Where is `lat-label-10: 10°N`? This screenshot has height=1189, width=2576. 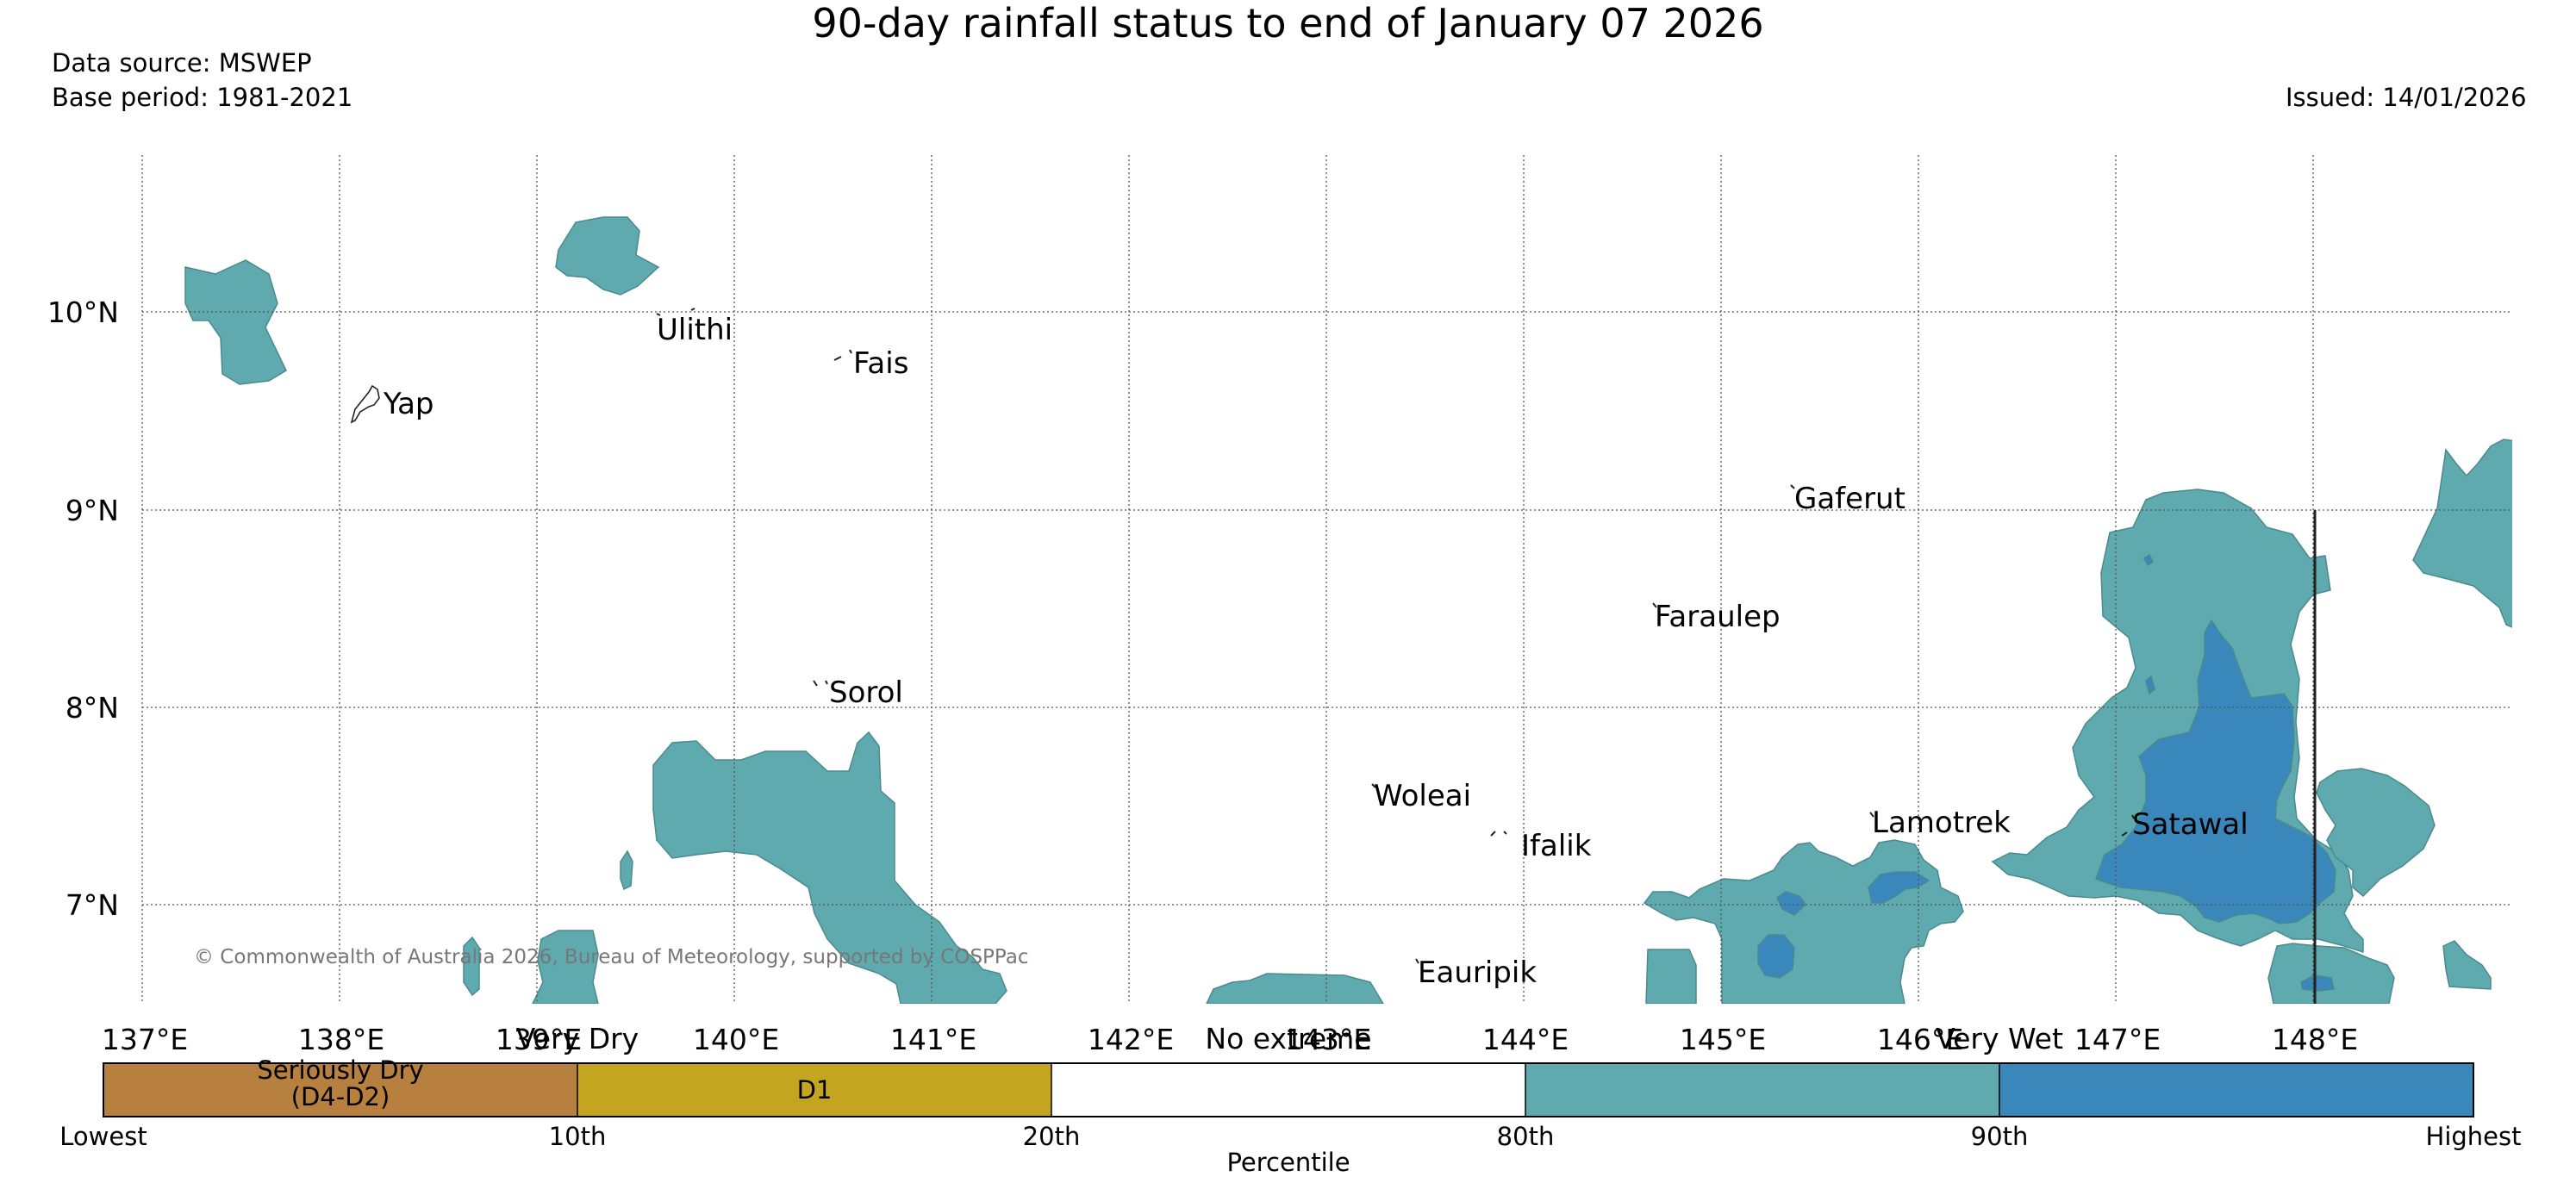
lat-label-10: 10°N is located at coordinates (83, 312).